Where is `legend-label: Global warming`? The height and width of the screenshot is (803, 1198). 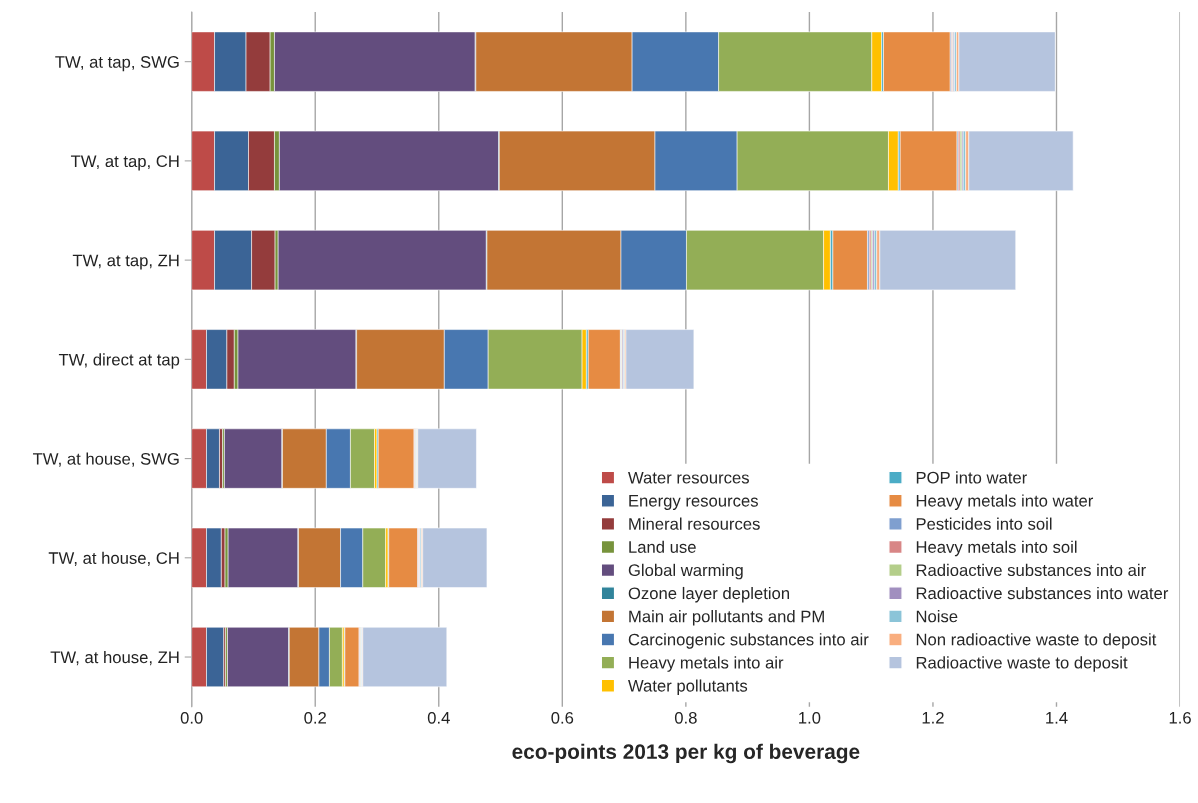
legend-label: Global warming is located at coordinates (685, 571).